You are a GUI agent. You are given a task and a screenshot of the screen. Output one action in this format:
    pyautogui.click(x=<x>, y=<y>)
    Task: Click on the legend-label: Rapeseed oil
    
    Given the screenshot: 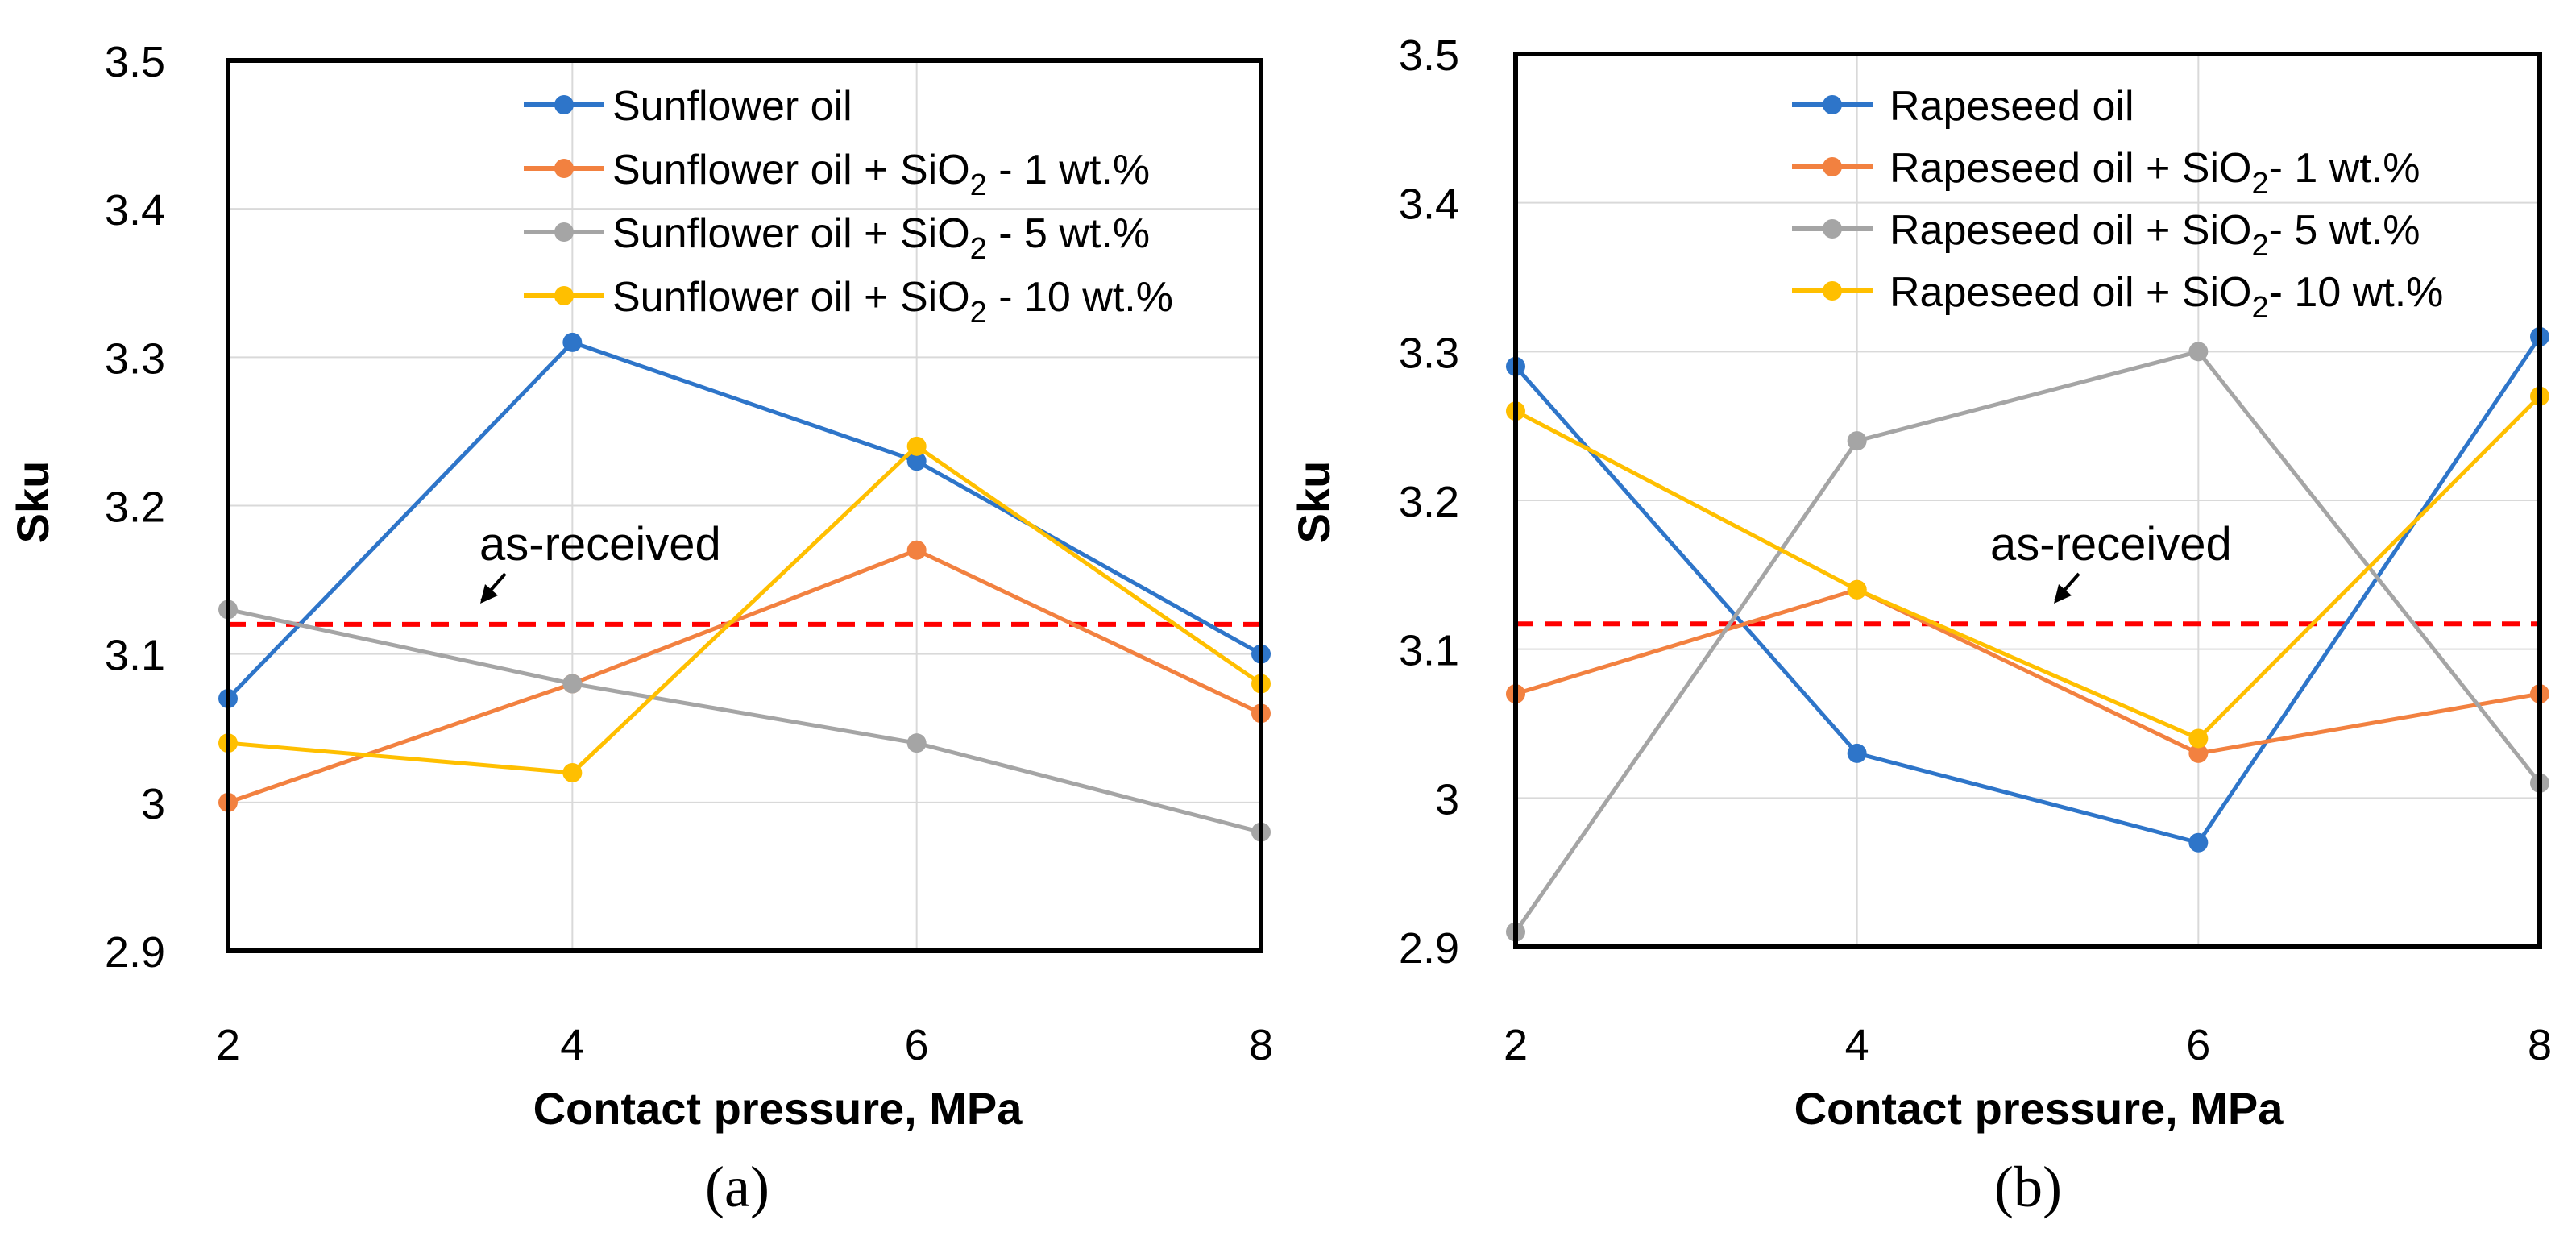 What is the action you would take?
    pyautogui.click(x=2011, y=106)
    